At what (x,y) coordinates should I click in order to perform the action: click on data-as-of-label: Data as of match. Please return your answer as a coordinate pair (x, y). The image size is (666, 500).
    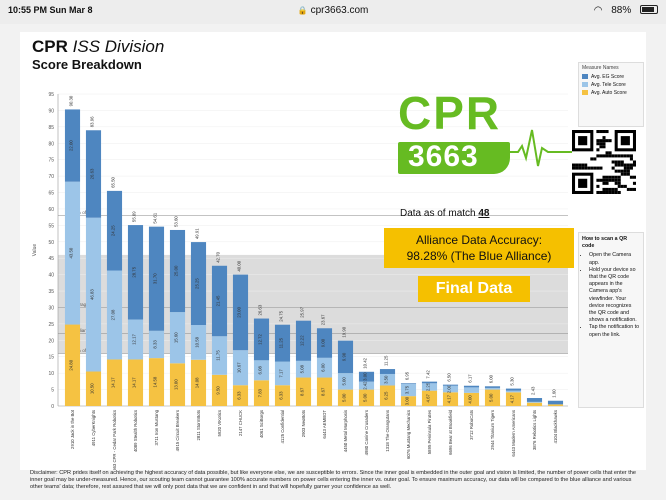
    Looking at the image, I should click on (438, 213).